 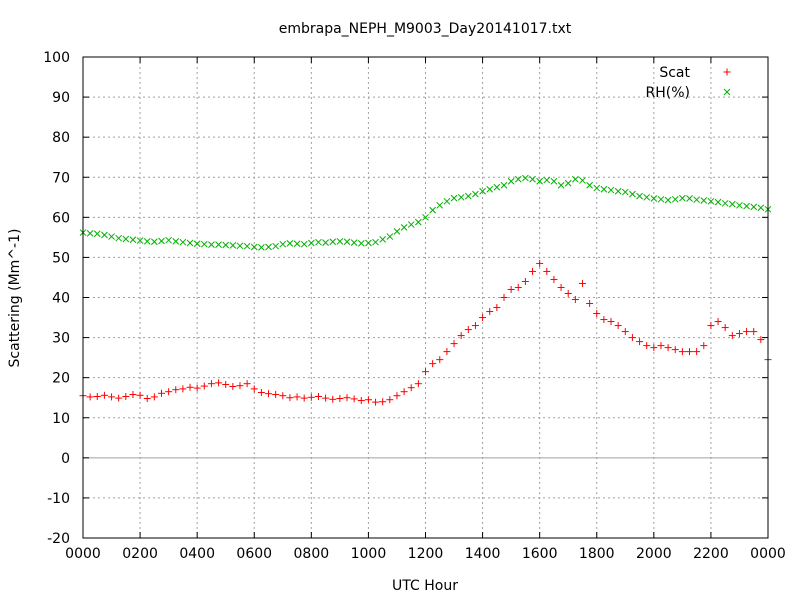 What do you see at coordinates (61, 379) in the screenshot?
I see `y-tick-label: 20` at bounding box center [61, 379].